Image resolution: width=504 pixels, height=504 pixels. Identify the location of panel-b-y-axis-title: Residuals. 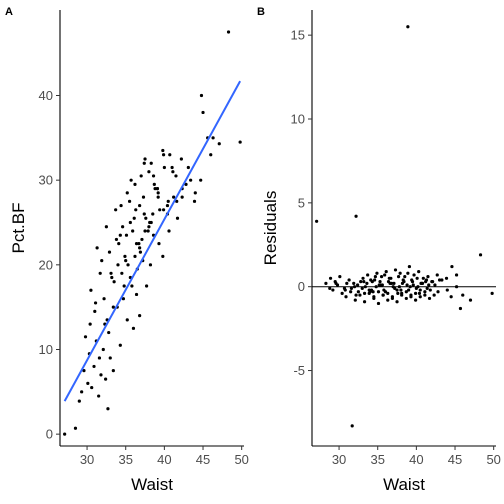
(270, 228).